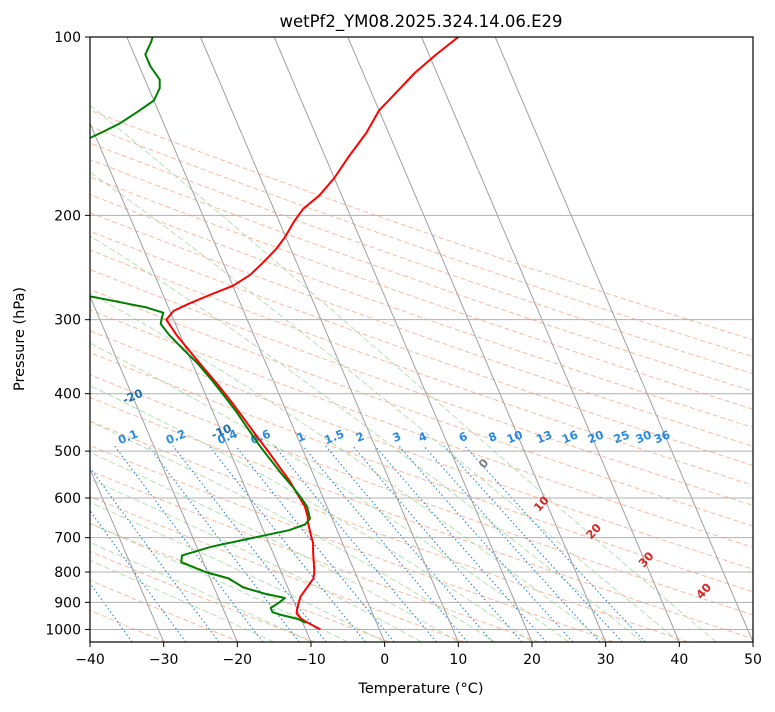 This screenshot has width=775, height=712. I want to click on y-tick-label: 100, so click(67, 38).